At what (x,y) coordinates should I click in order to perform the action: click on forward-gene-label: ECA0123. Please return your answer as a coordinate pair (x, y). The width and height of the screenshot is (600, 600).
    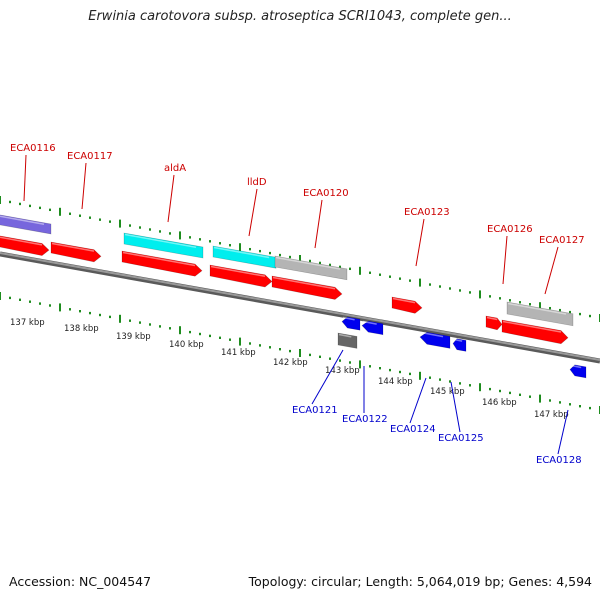
    Looking at the image, I should click on (427, 212).